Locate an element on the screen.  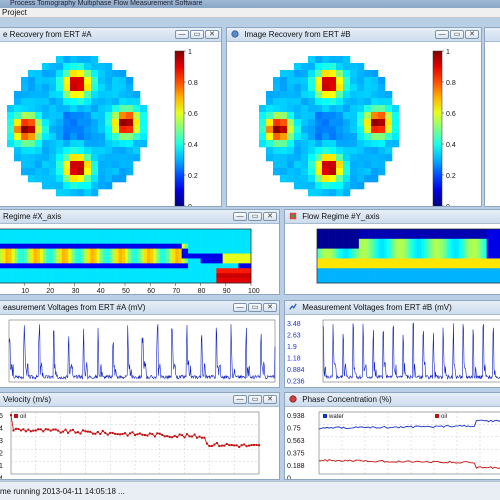
panel-velocity-titlebar: Velocity (m/s) — ▭ ✕ is located at coordinates (139, 400).